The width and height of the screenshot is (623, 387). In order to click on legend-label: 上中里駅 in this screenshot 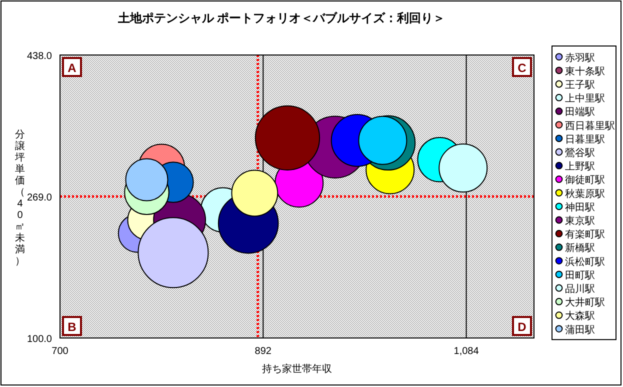, I will do `click(585, 98)`.